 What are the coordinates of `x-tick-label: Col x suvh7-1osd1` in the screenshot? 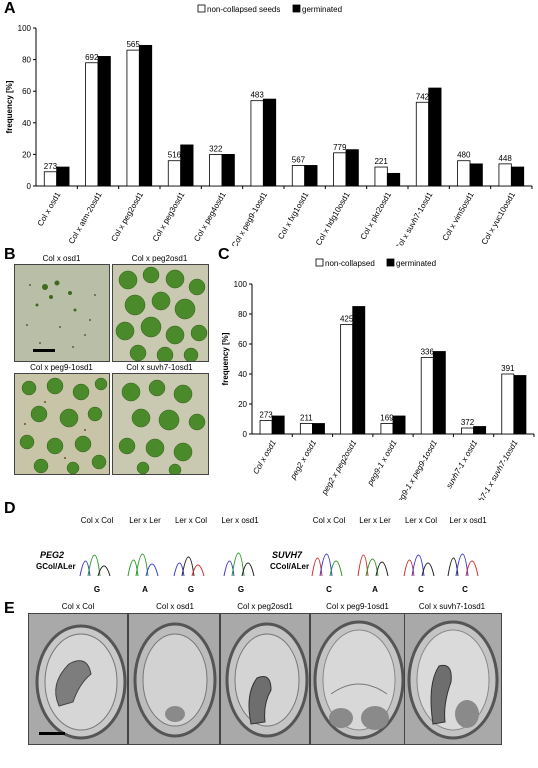 It's located at (413, 218).